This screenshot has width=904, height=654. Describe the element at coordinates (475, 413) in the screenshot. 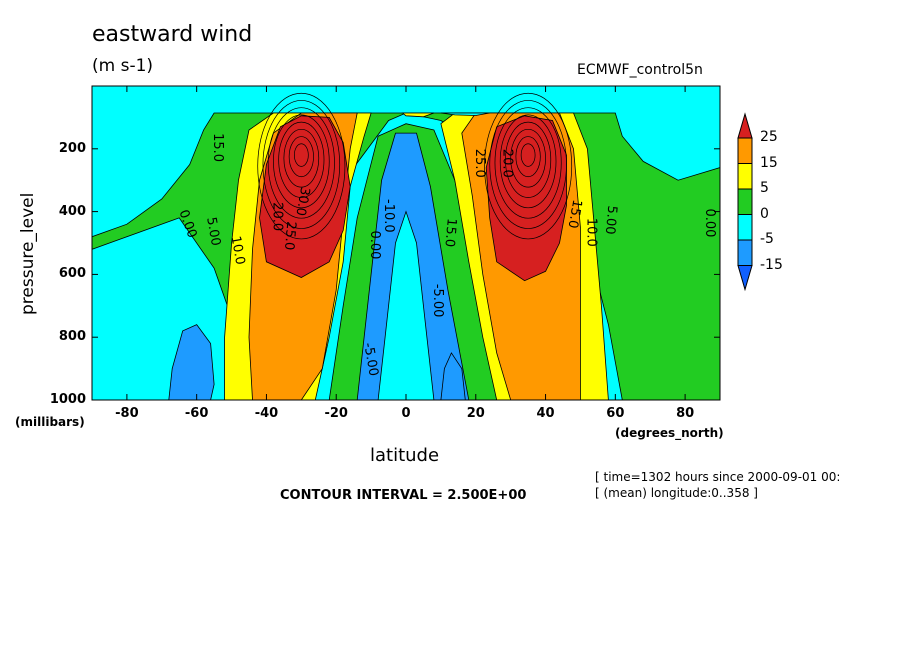

I see `x-tick-label: 20` at that location.